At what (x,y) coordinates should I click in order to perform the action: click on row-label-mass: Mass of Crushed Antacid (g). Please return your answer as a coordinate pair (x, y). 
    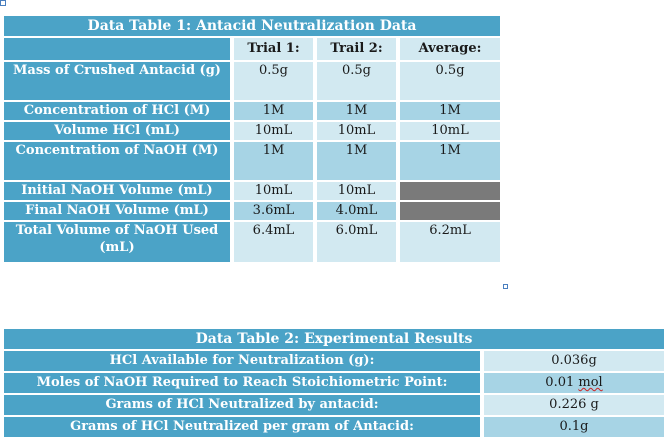
    Looking at the image, I should click on (117, 81).